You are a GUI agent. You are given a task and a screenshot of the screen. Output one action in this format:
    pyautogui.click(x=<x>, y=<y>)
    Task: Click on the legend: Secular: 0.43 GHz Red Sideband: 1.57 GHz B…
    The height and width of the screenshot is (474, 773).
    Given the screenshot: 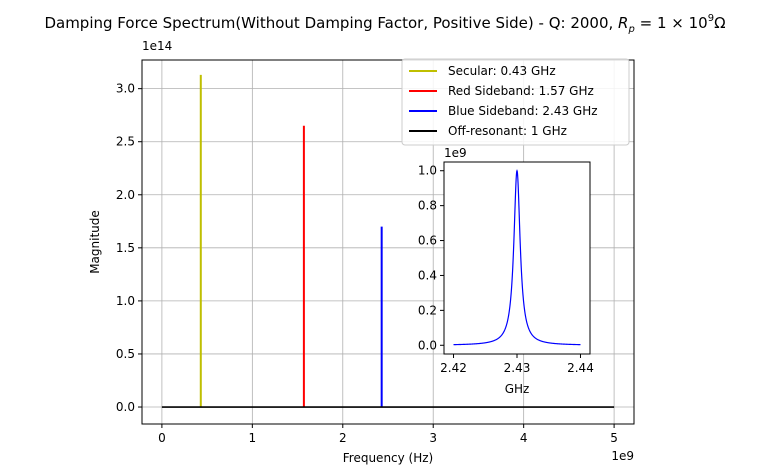 What is the action you would take?
    pyautogui.click(x=515, y=102)
    